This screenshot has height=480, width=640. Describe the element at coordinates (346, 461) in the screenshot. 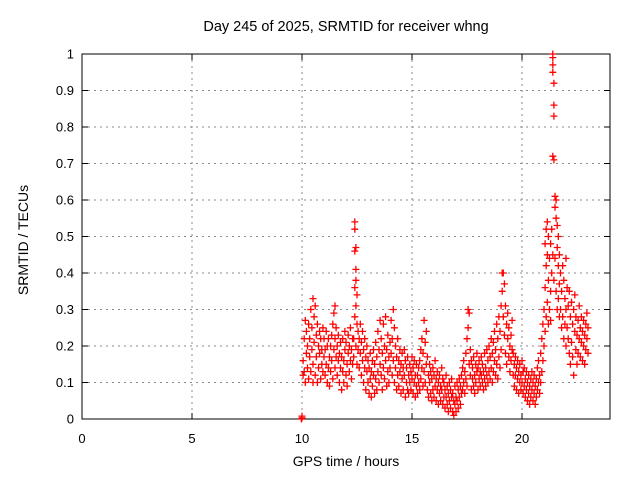

I see `x-axis-label: GPS time / hours` at that location.